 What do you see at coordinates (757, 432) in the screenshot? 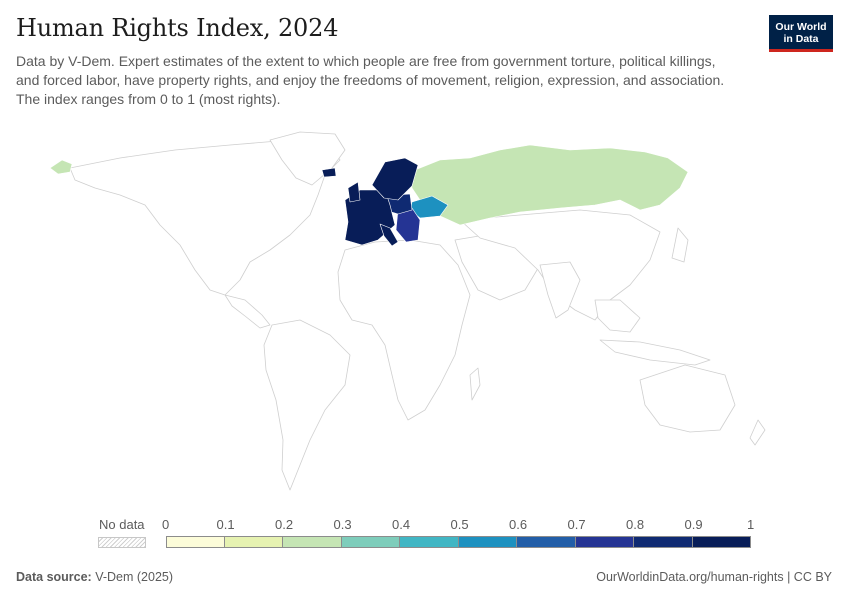
I see `map-new-zealand` at bounding box center [757, 432].